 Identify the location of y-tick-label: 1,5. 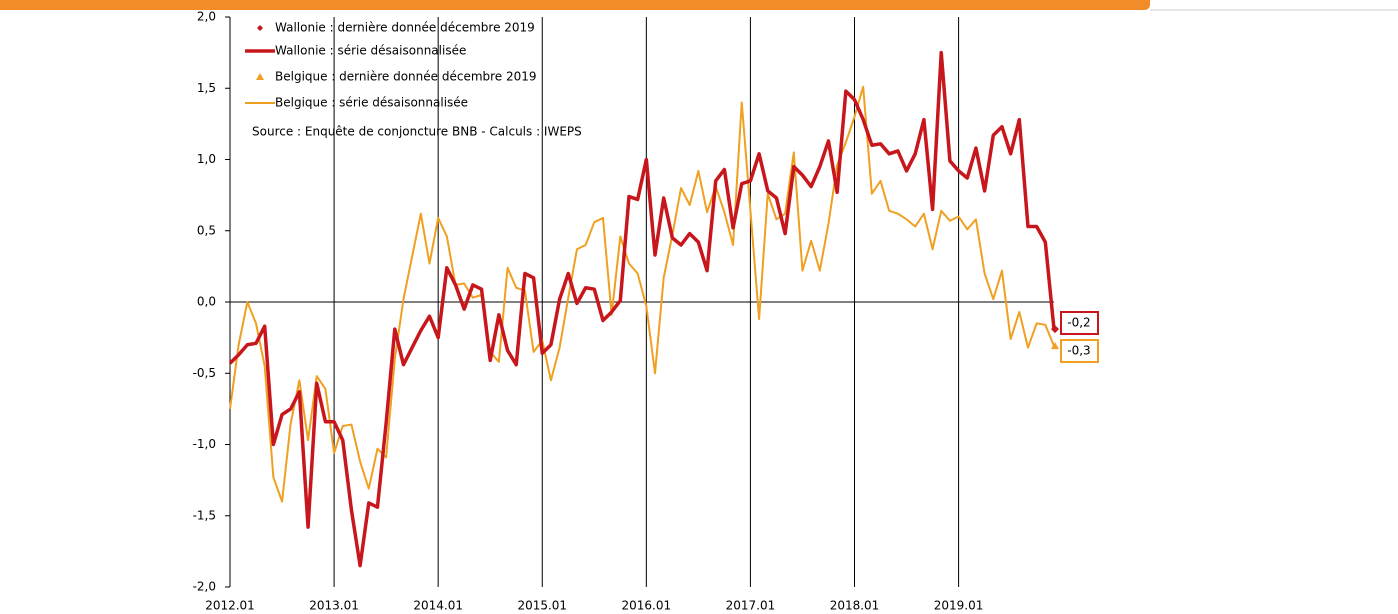
(206, 88).